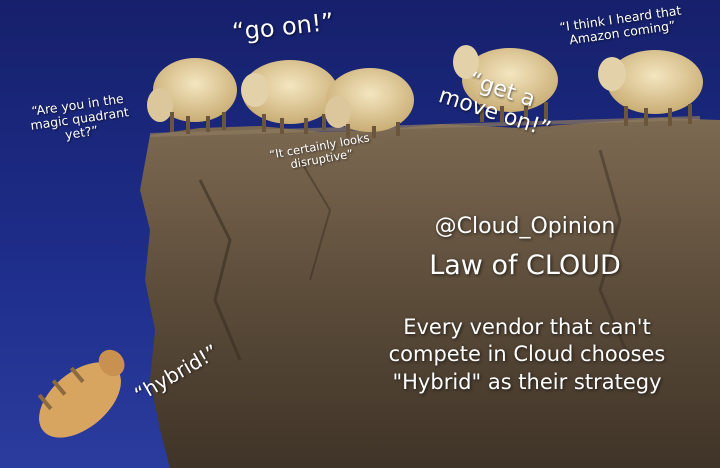  I want to click on cliff-ledge, so click(425, 126).